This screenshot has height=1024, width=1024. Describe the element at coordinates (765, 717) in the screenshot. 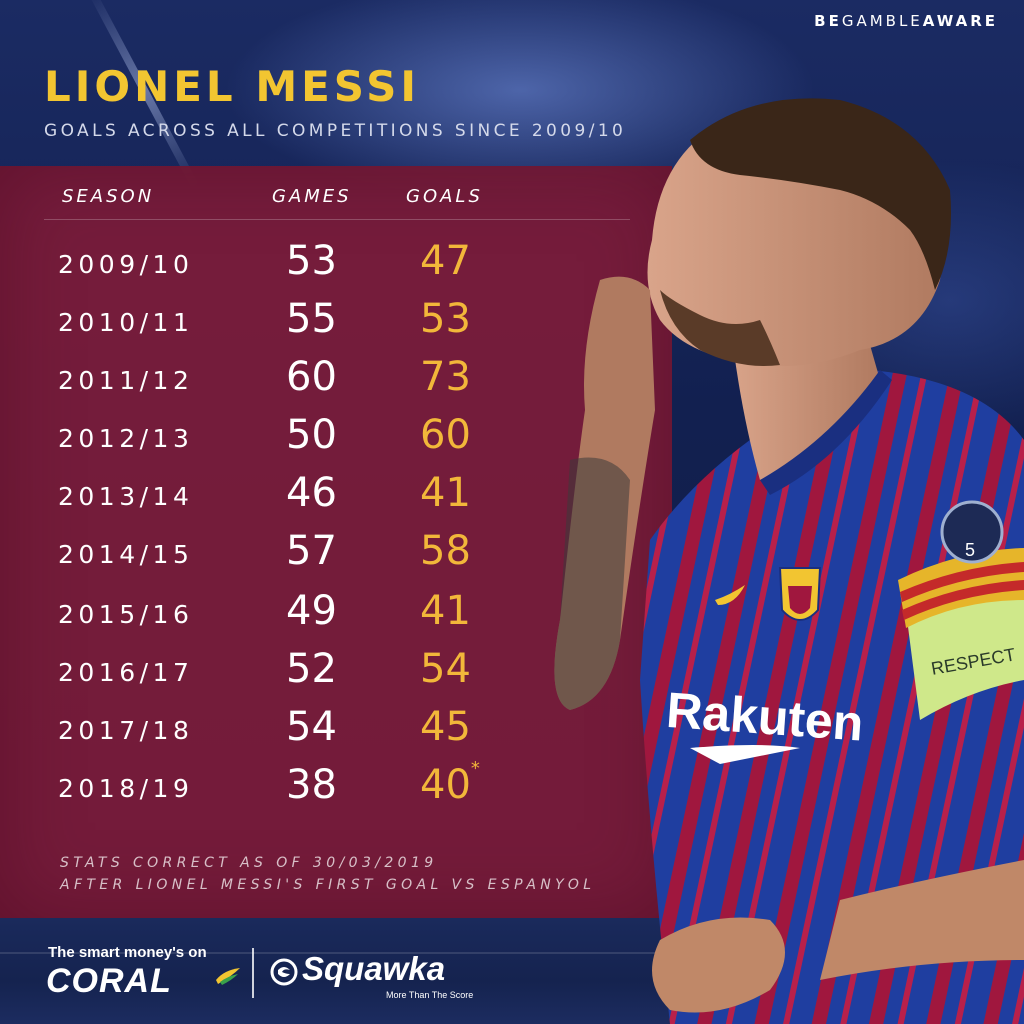

I see `jersey-sponsor: Rakuten` at that location.